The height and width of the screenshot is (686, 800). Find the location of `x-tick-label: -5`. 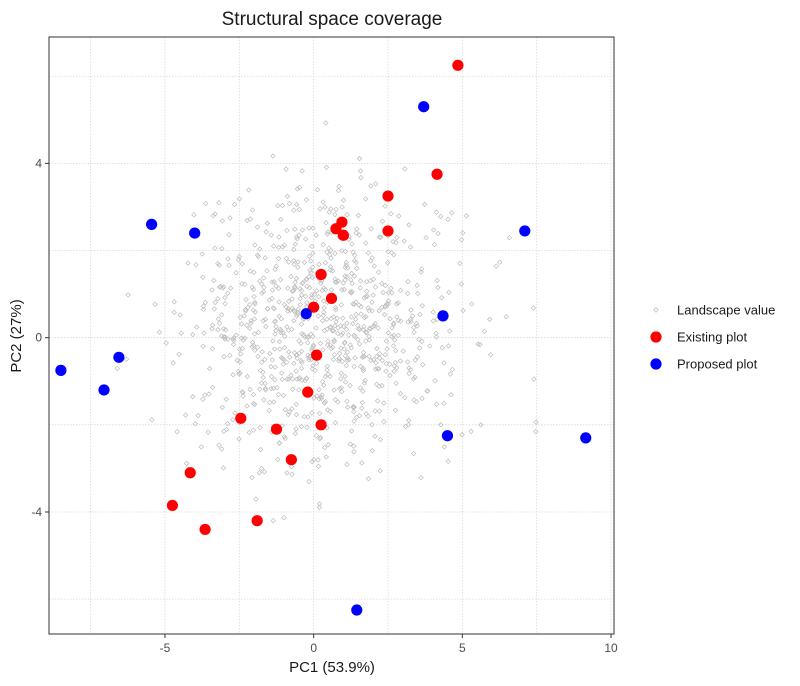

x-tick-label: -5 is located at coordinates (165, 648).